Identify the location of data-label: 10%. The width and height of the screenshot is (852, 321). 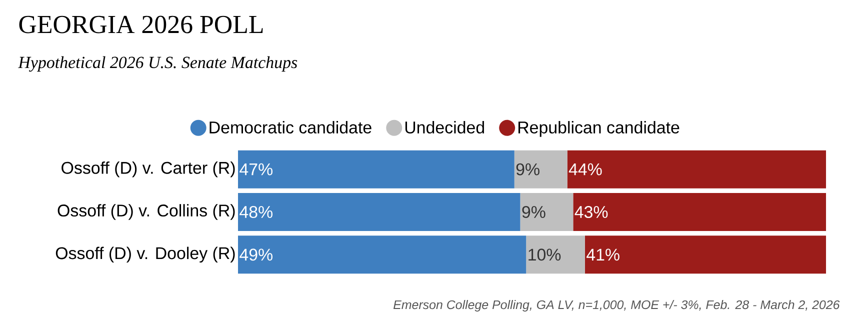
(544, 254).